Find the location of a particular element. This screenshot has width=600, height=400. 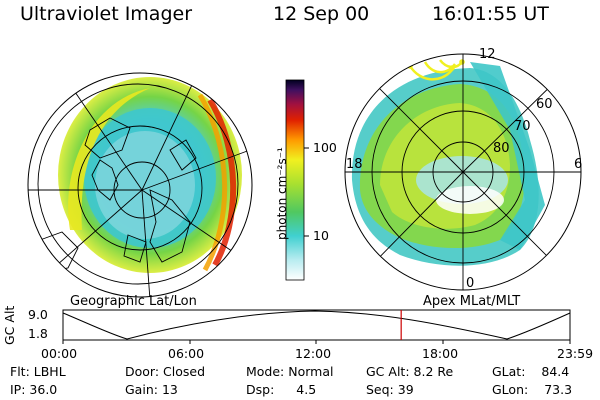

time-tick-2359: 23:59 is located at coordinates (575, 353).